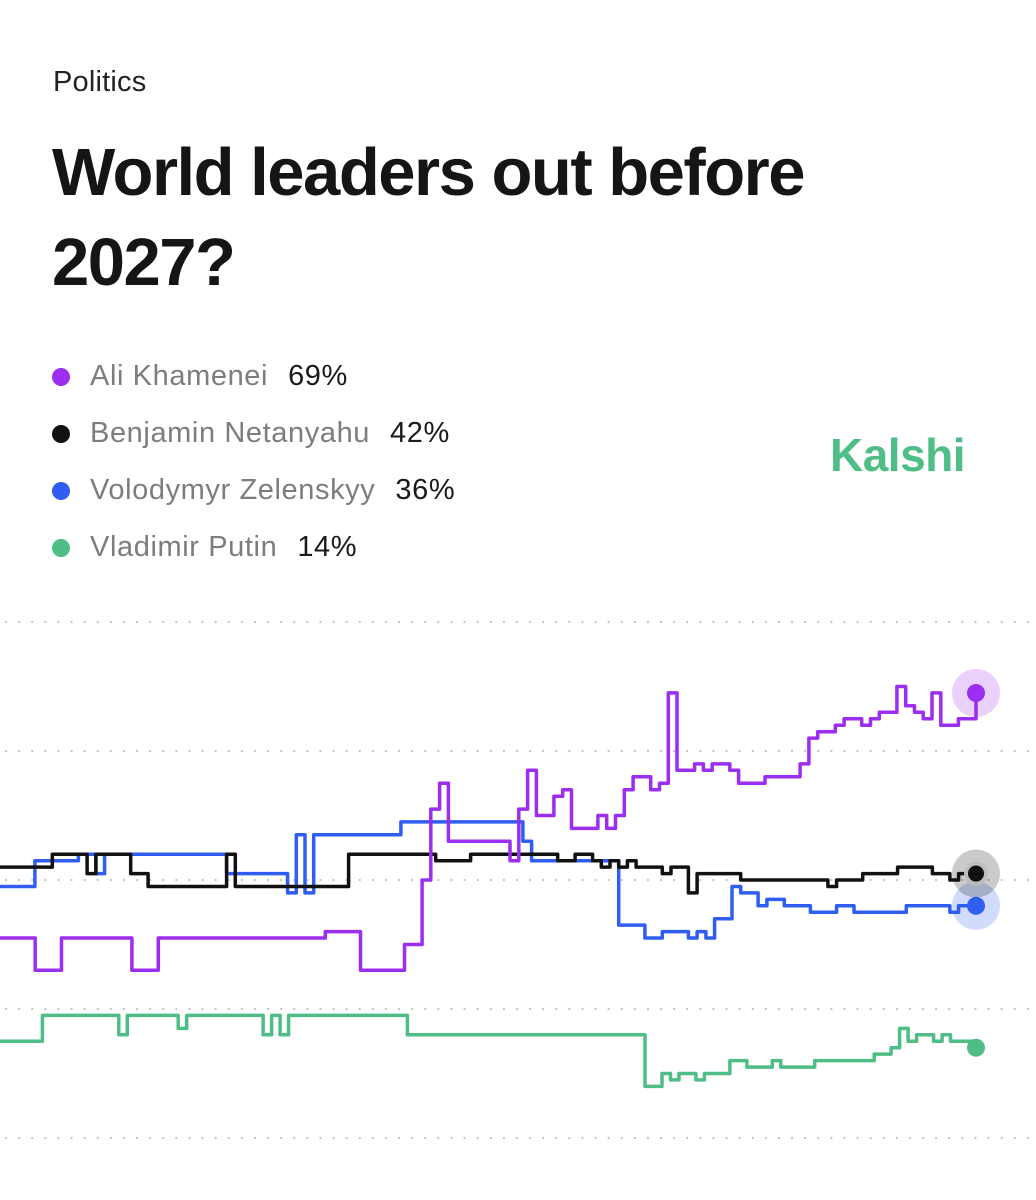 The width and height of the screenshot is (1036, 1200). I want to click on legend-name: Benjamin Netanyahu, so click(230, 433).